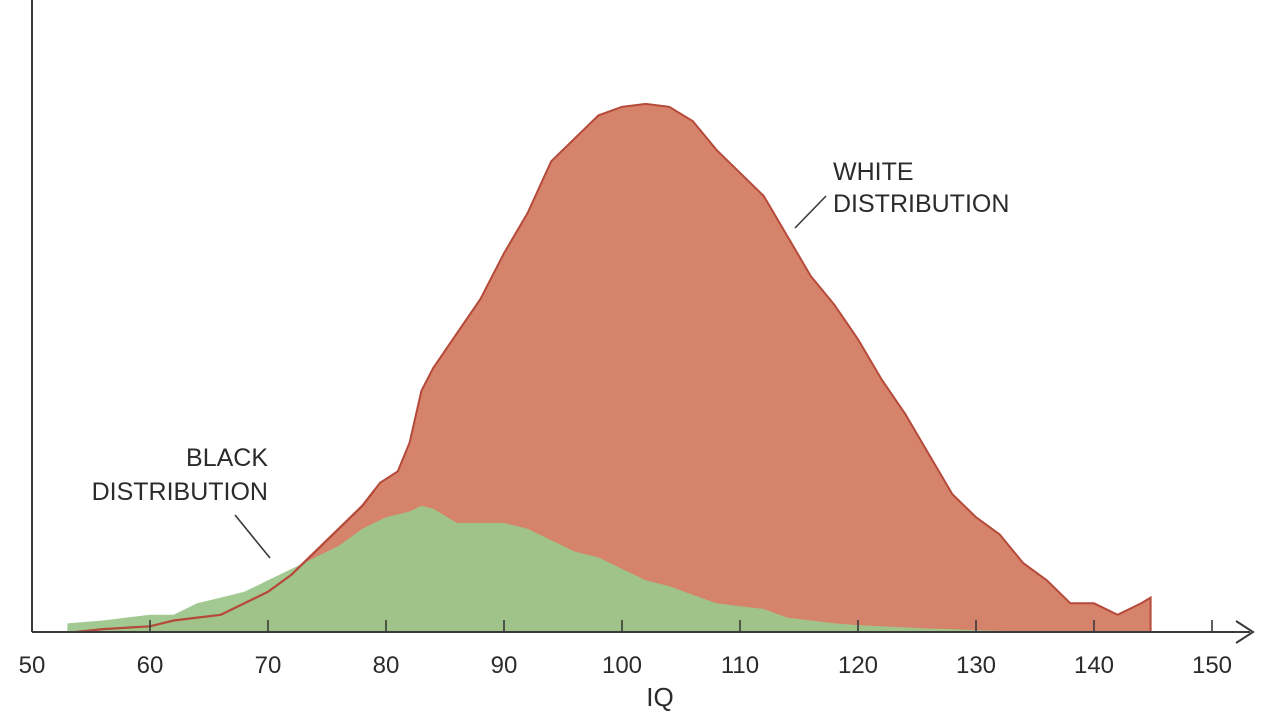 Image resolution: width=1280 pixels, height=720 pixels. I want to click on x-tick-label-50: 50, so click(32, 665).